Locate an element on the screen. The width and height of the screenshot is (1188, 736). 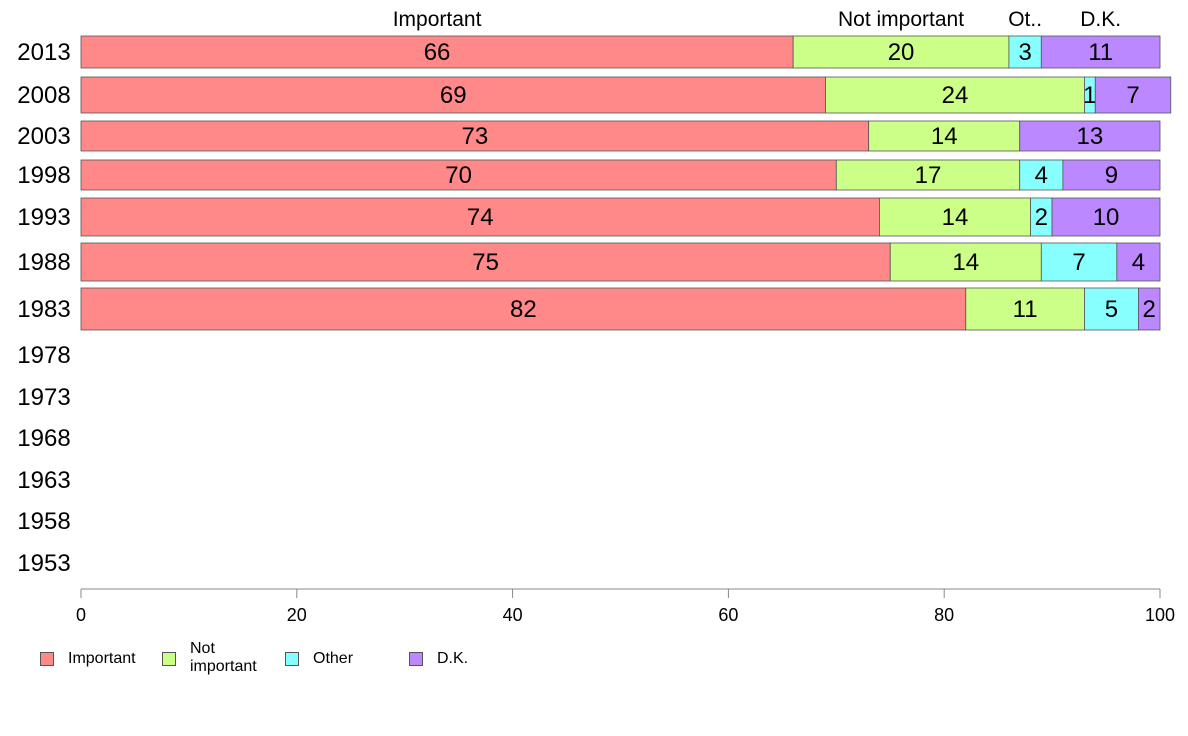
top-label-other: Ot.. is located at coordinates (1025, 19).